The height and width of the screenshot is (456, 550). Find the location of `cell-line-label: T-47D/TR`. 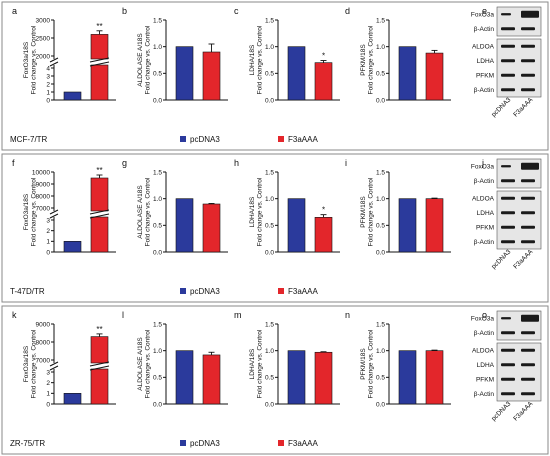

cell-line-label: T-47D/TR is located at coordinates (27, 291).